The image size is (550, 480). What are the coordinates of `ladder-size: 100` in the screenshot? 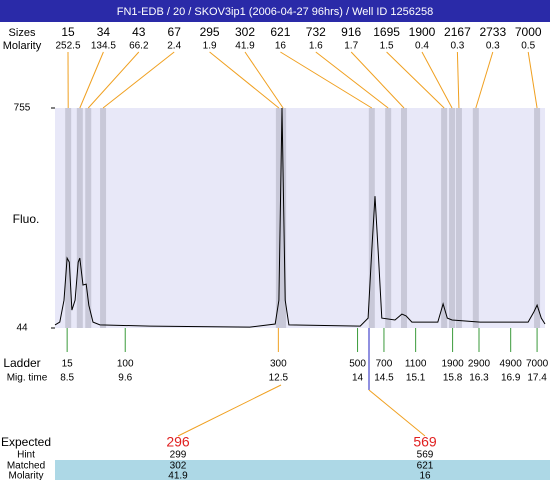 It's located at (125, 364).